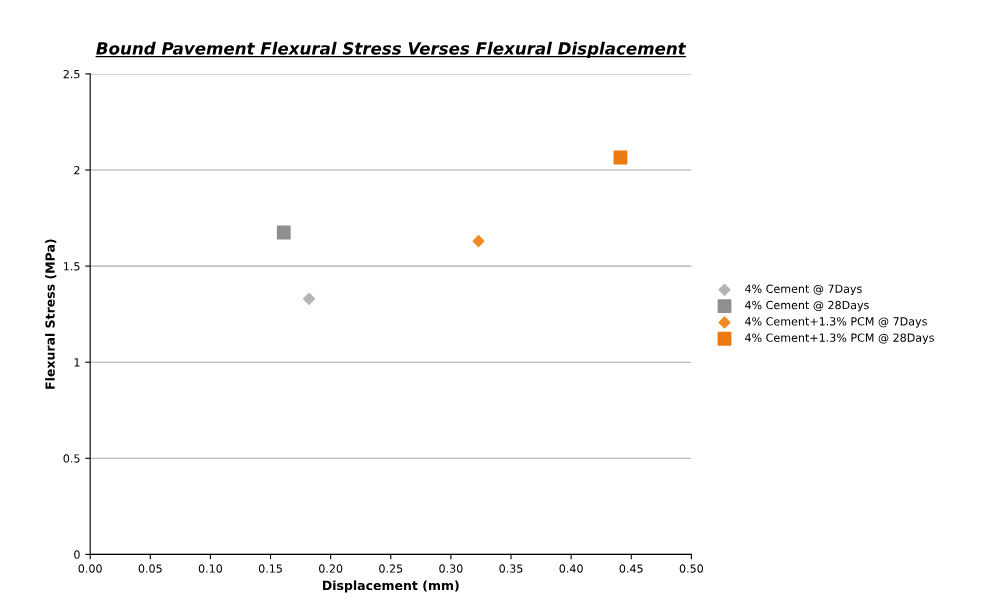  I want to click on y-tick-label: 0.5, so click(71, 458).